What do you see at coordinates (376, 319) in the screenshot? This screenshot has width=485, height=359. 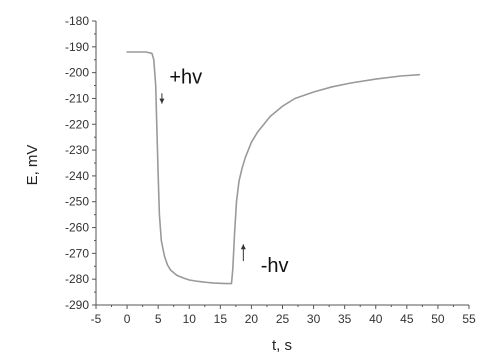 I see `x-tick-label: 40` at bounding box center [376, 319].